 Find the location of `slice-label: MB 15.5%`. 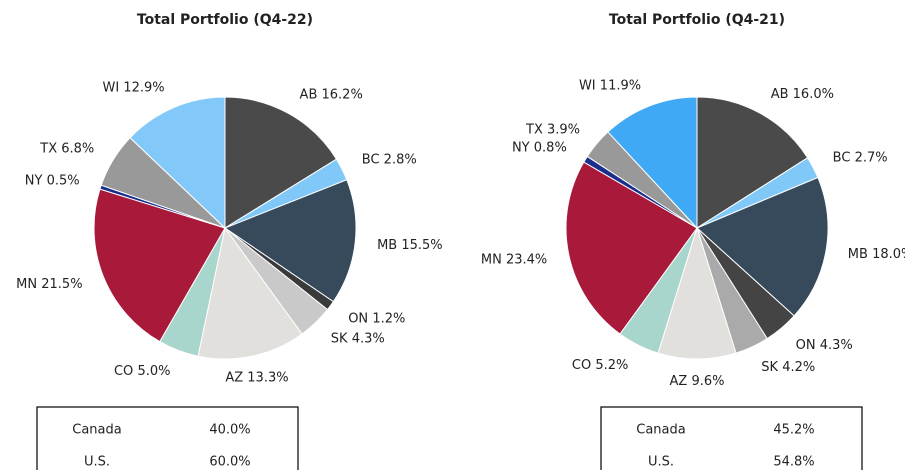

slice-label: MB 15.5% is located at coordinates (410, 244).